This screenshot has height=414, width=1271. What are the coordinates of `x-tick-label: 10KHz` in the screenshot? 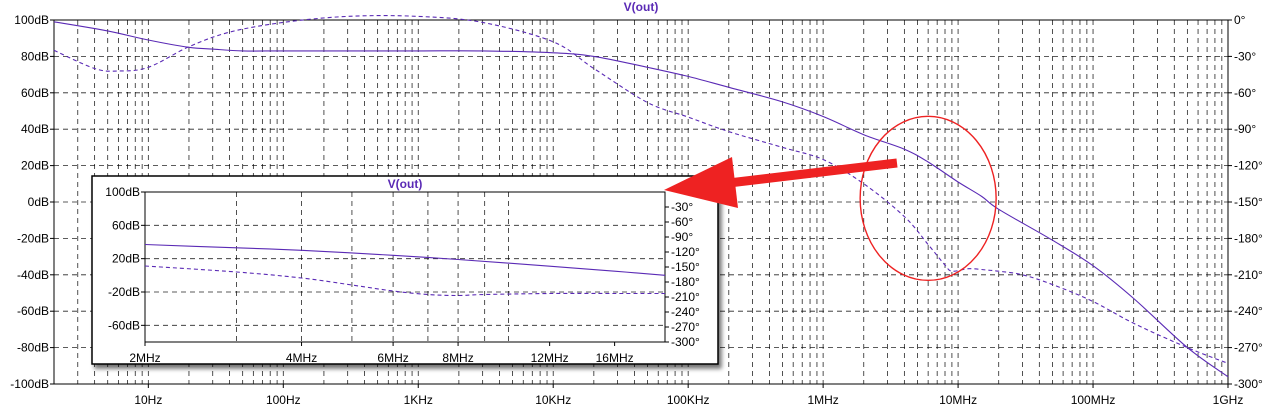 It's located at (553, 400).